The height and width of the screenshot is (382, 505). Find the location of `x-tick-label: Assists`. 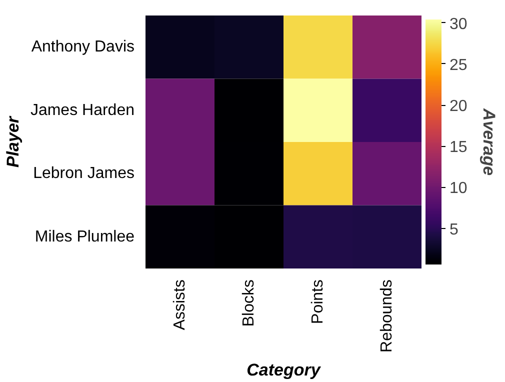

x-tick-label: Assists is located at coordinates (180, 305).